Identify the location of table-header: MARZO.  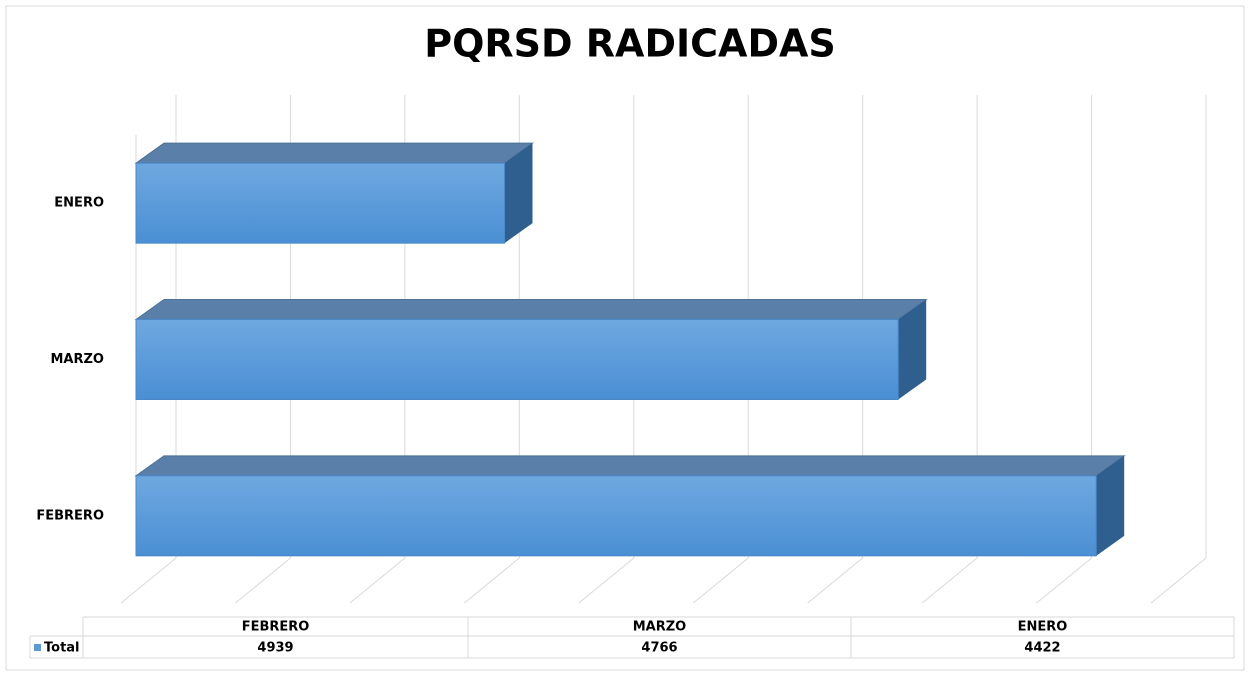
(660, 627).